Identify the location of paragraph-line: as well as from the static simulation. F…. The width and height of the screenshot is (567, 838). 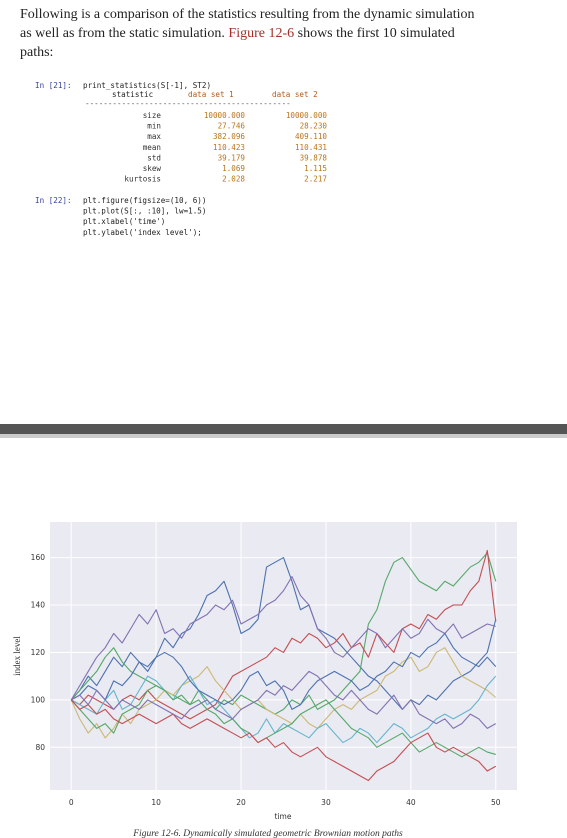
(237, 33).